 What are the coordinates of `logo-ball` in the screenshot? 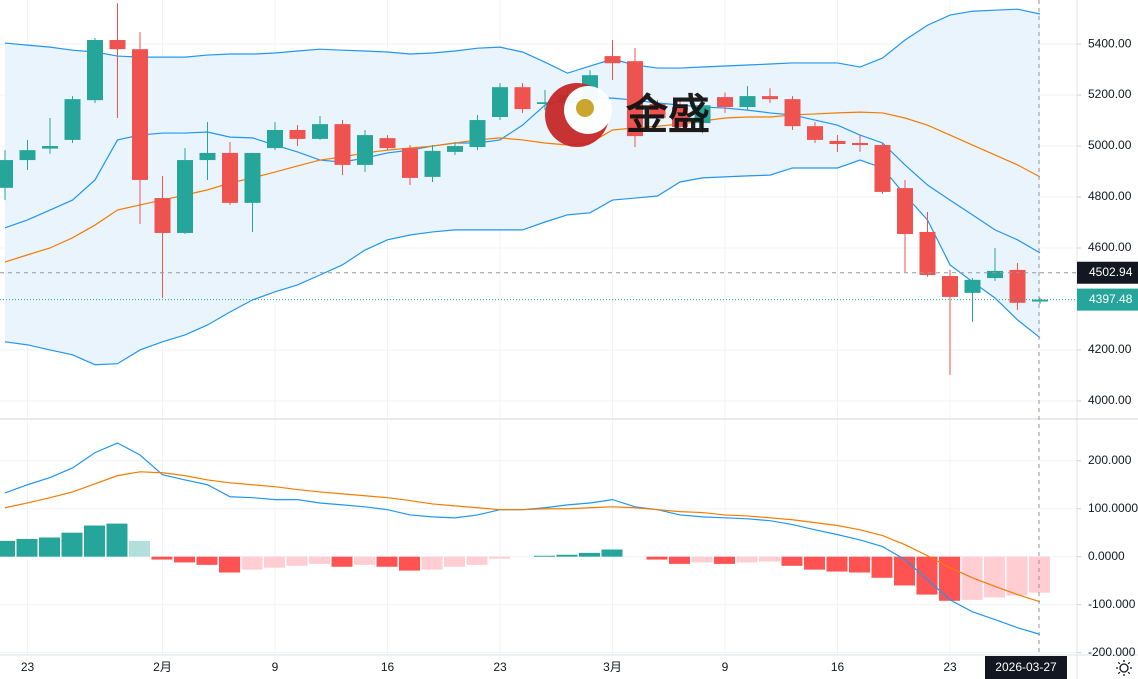 It's located at (585, 108).